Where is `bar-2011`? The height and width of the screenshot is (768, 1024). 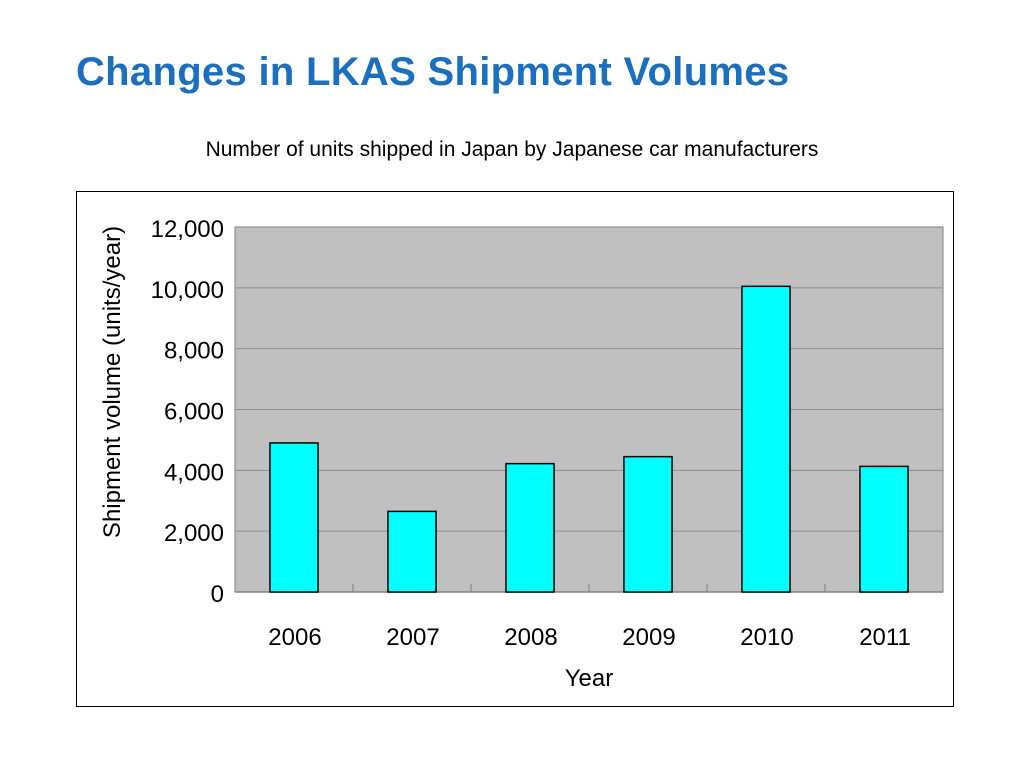 bar-2011 is located at coordinates (884, 529).